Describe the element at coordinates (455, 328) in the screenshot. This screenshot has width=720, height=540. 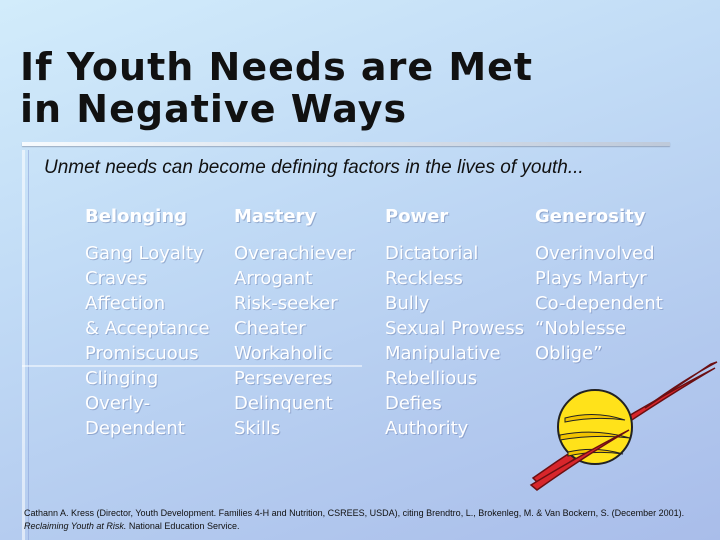
I see `column-item: Sexual Prowess` at that location.